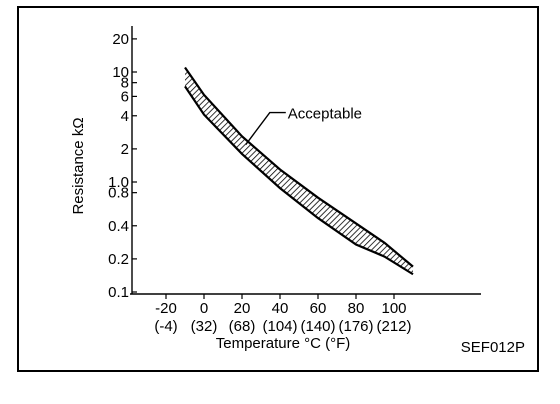  I want to click on figure-code: SEF012P, so click(492, 347).